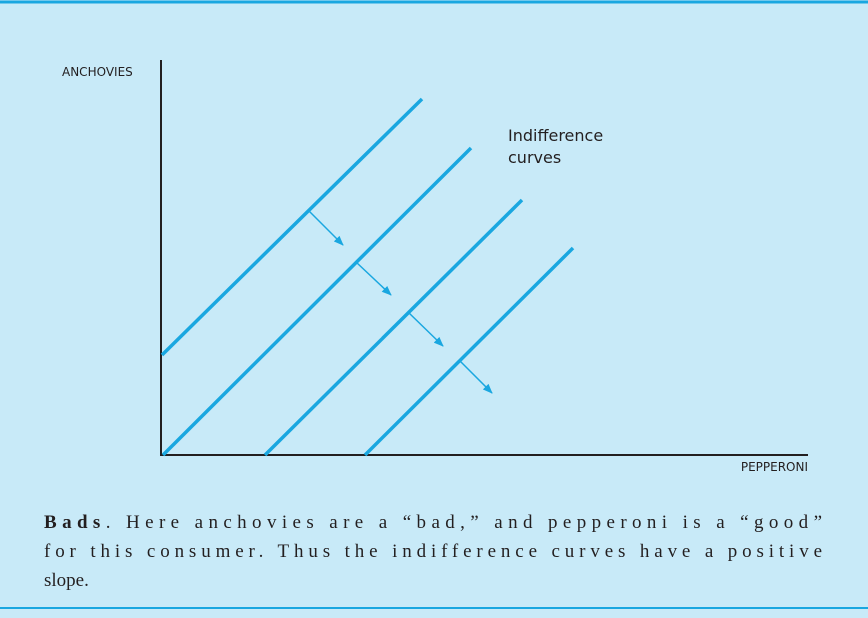 The image size is (868, 618). What do you see at coordinates (534, 157) in the screenshot?
I see `annotation: curves` at bounding box center [534, 157].